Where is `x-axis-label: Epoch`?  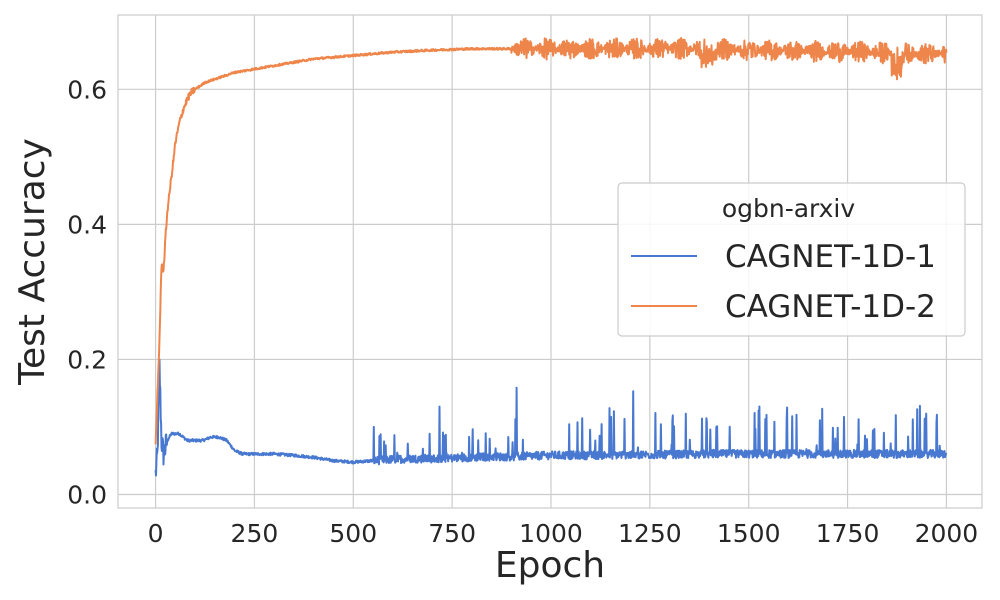 x-axis-label: Epoch is located at coordinates (550, 565).